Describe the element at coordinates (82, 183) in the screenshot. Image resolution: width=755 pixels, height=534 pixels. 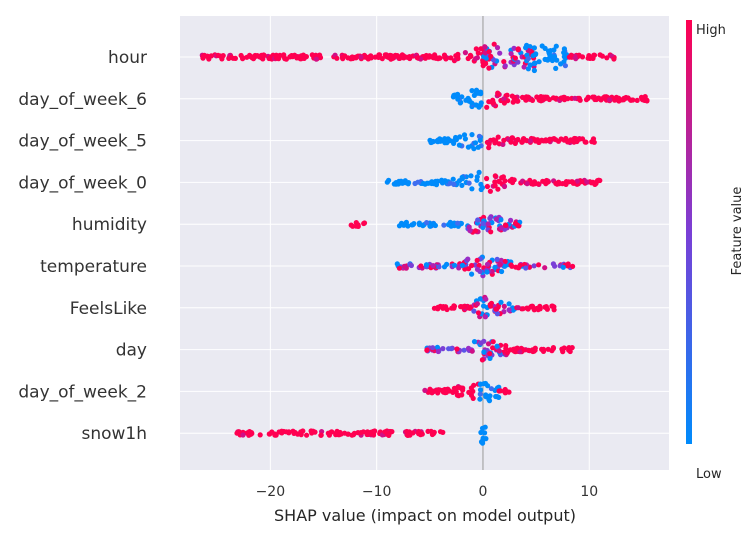
I see `feature-label: day_of_week_0` at that location.